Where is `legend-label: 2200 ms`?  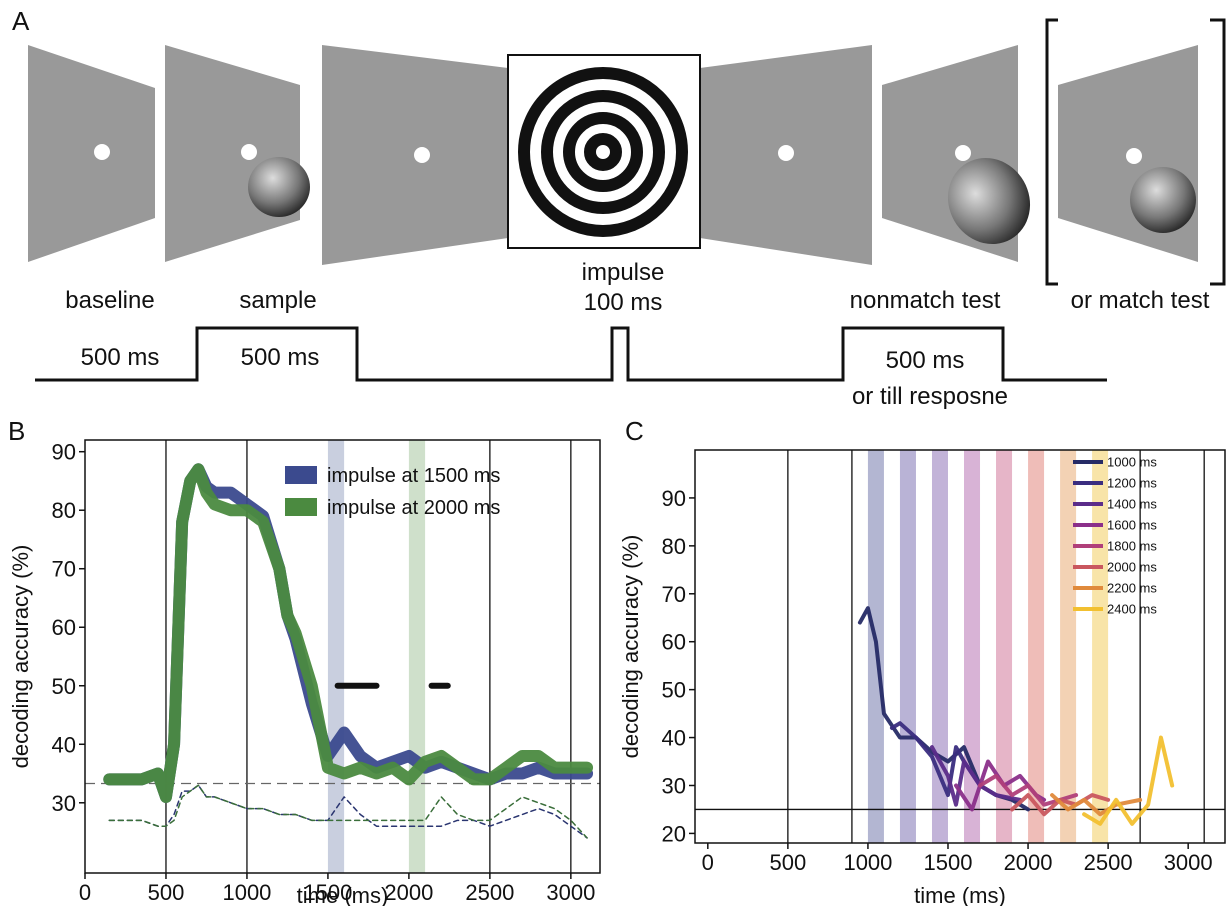
legend-label: 2200 ms is located at coordinates (1132, 588).